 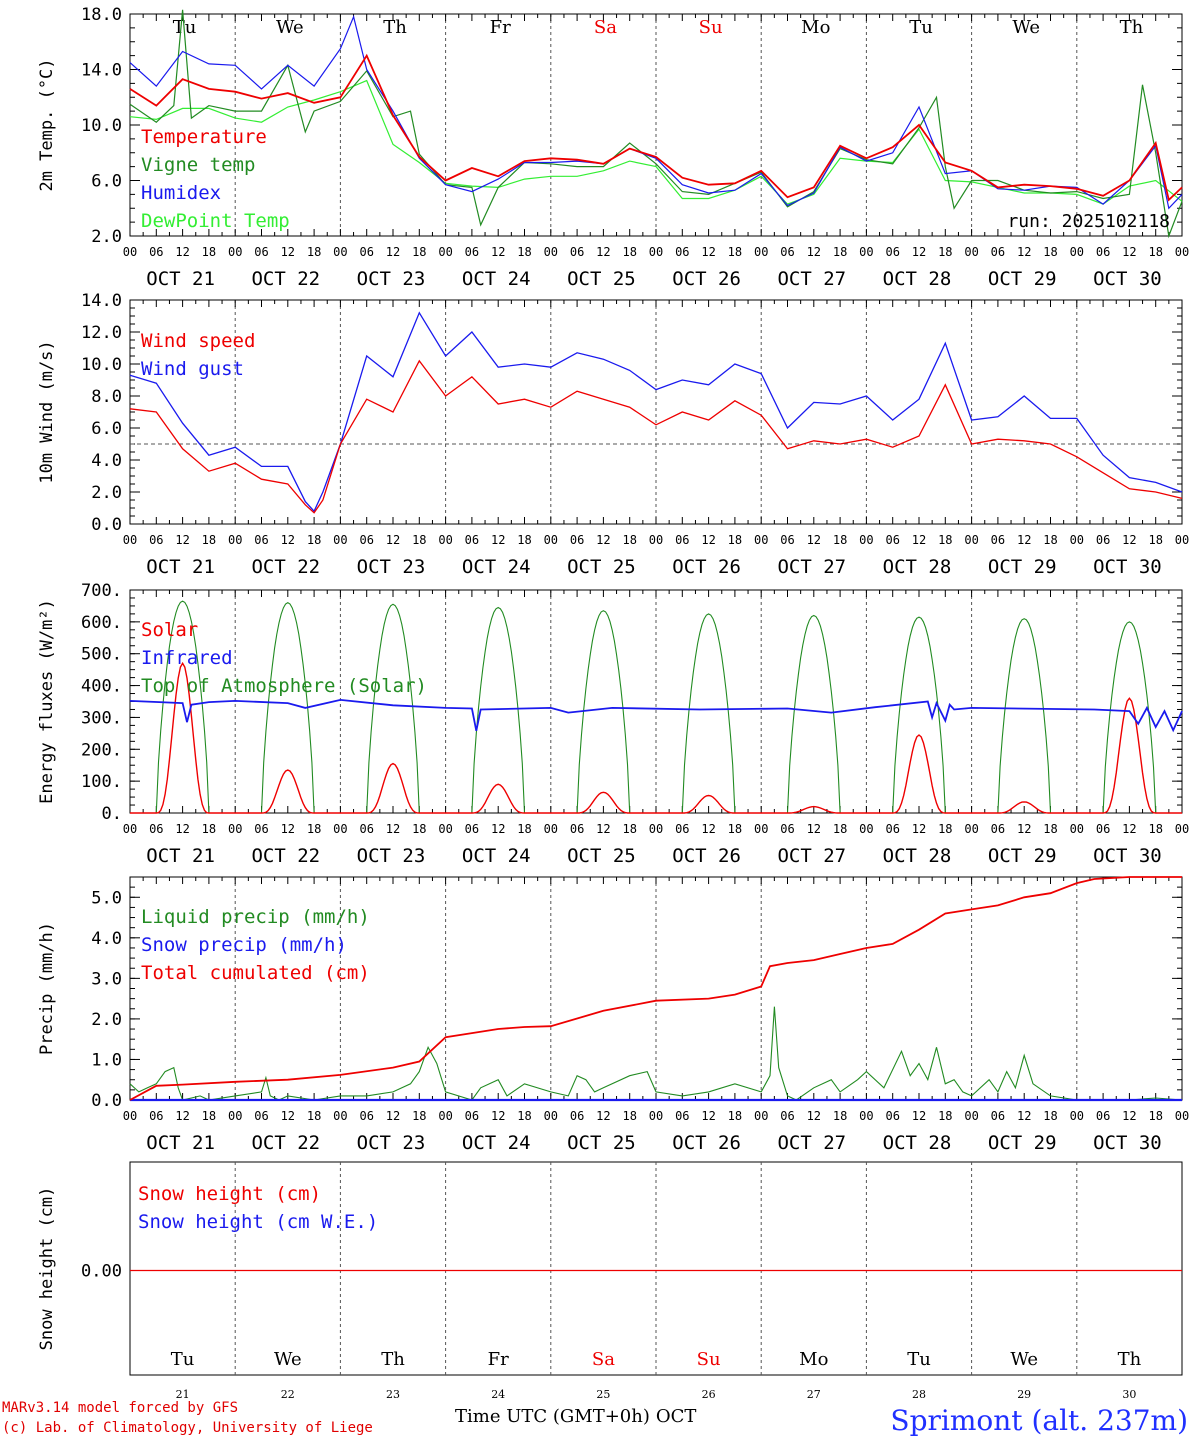 I want to click on y-tick-label: 14.0, so click(x=101, y=71).